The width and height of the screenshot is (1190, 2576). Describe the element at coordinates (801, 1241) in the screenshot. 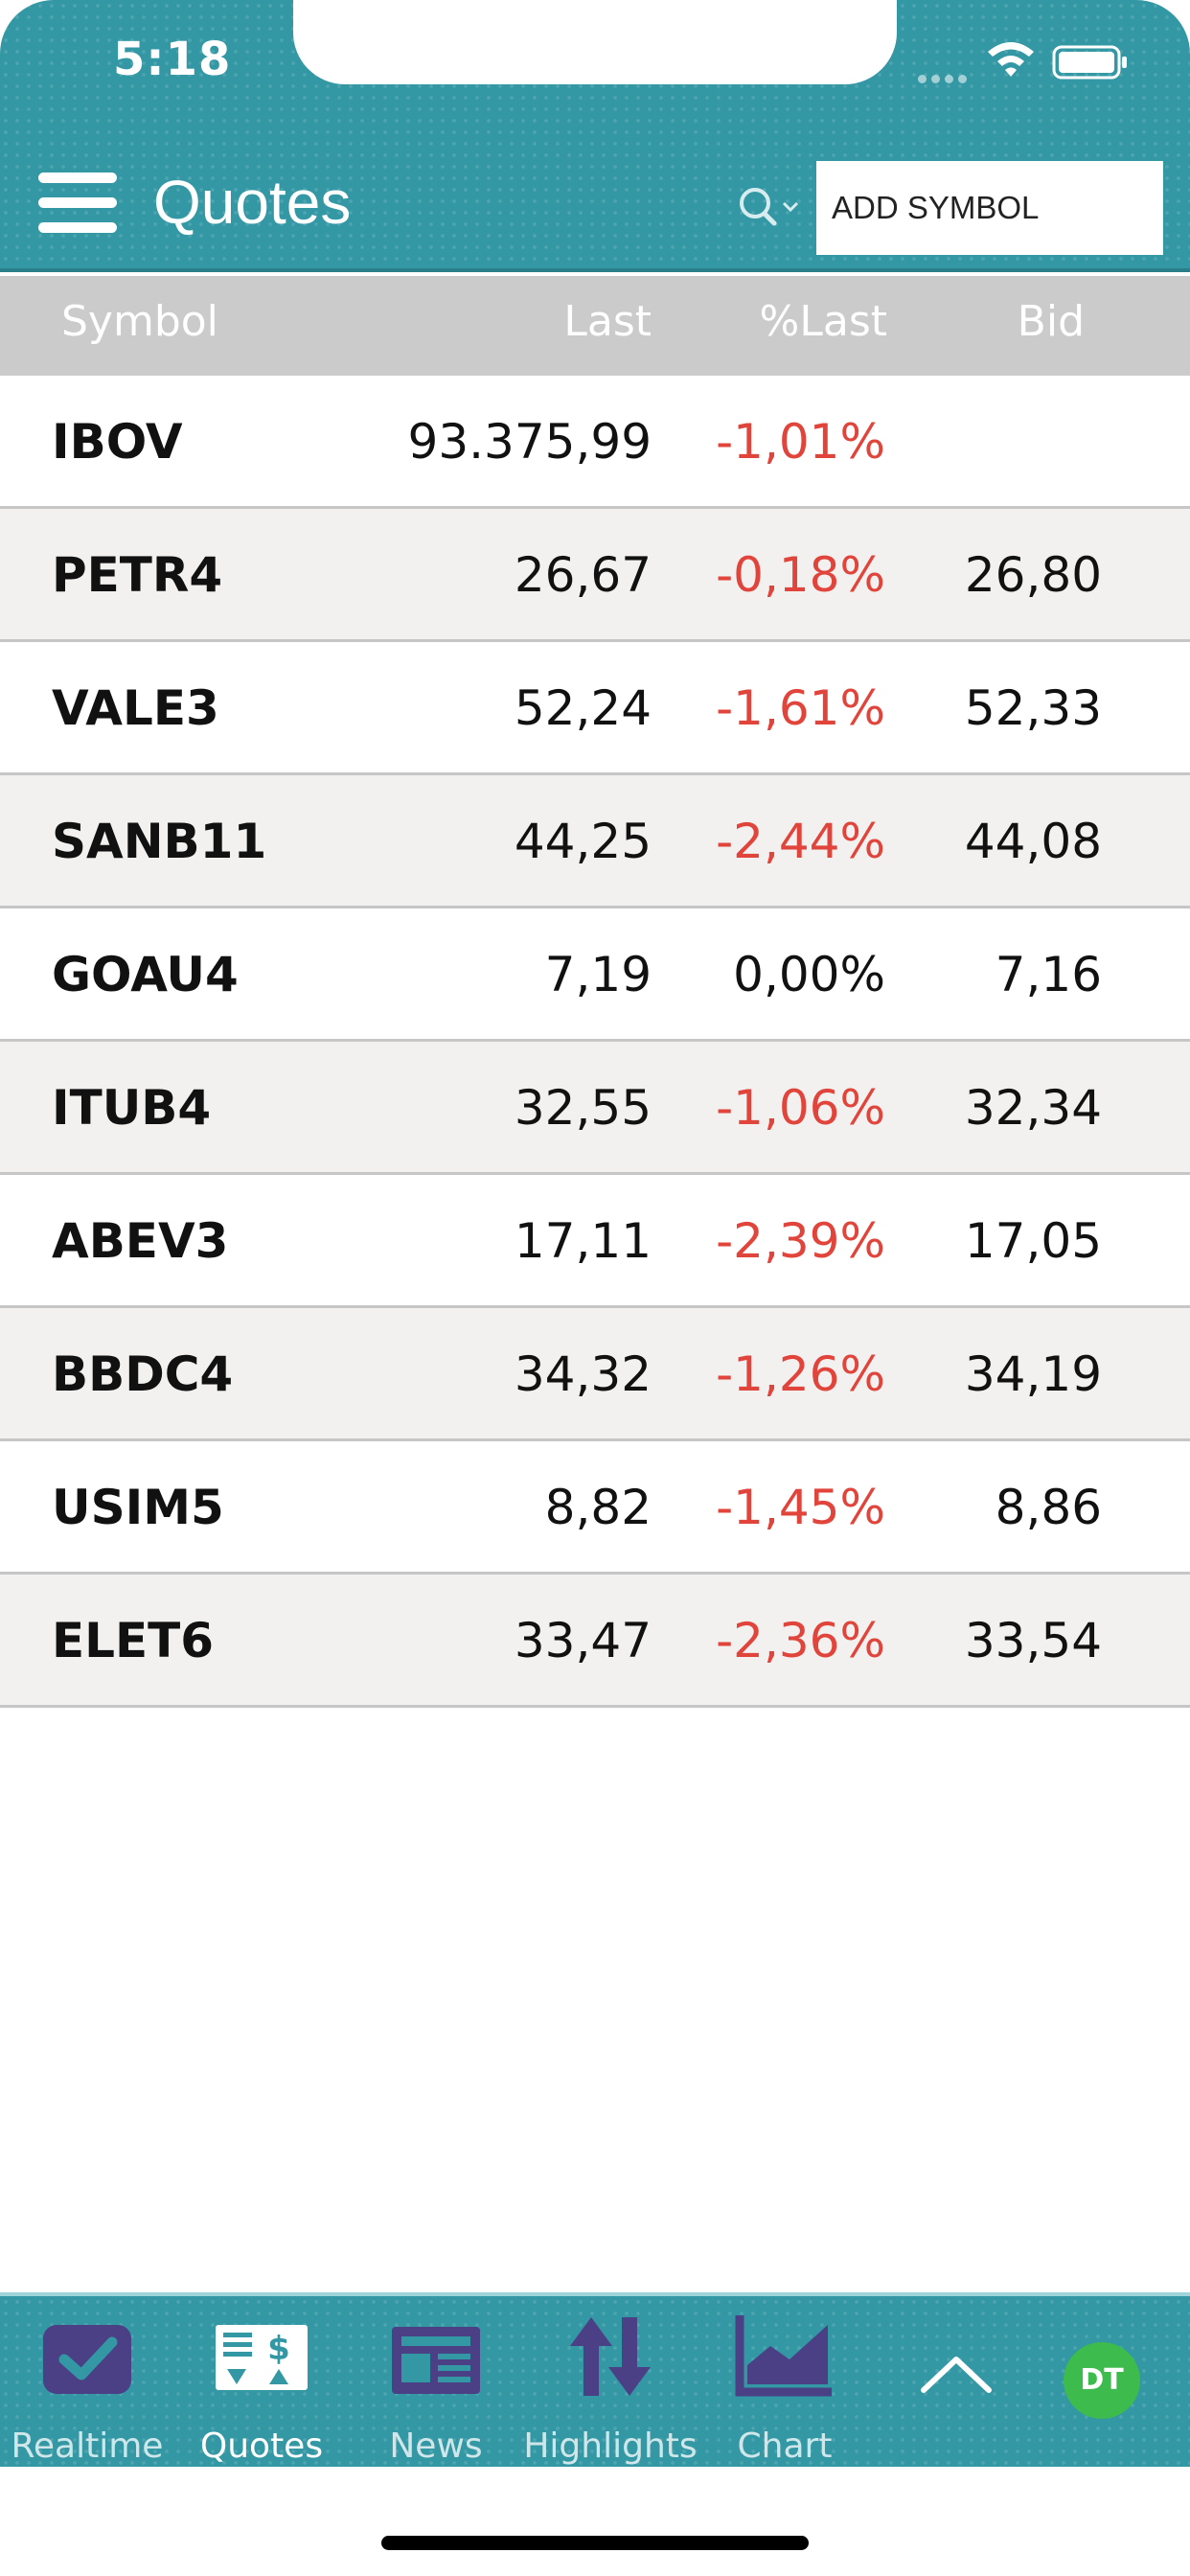

I see `quote-pct-change: -2,39%` at that location.